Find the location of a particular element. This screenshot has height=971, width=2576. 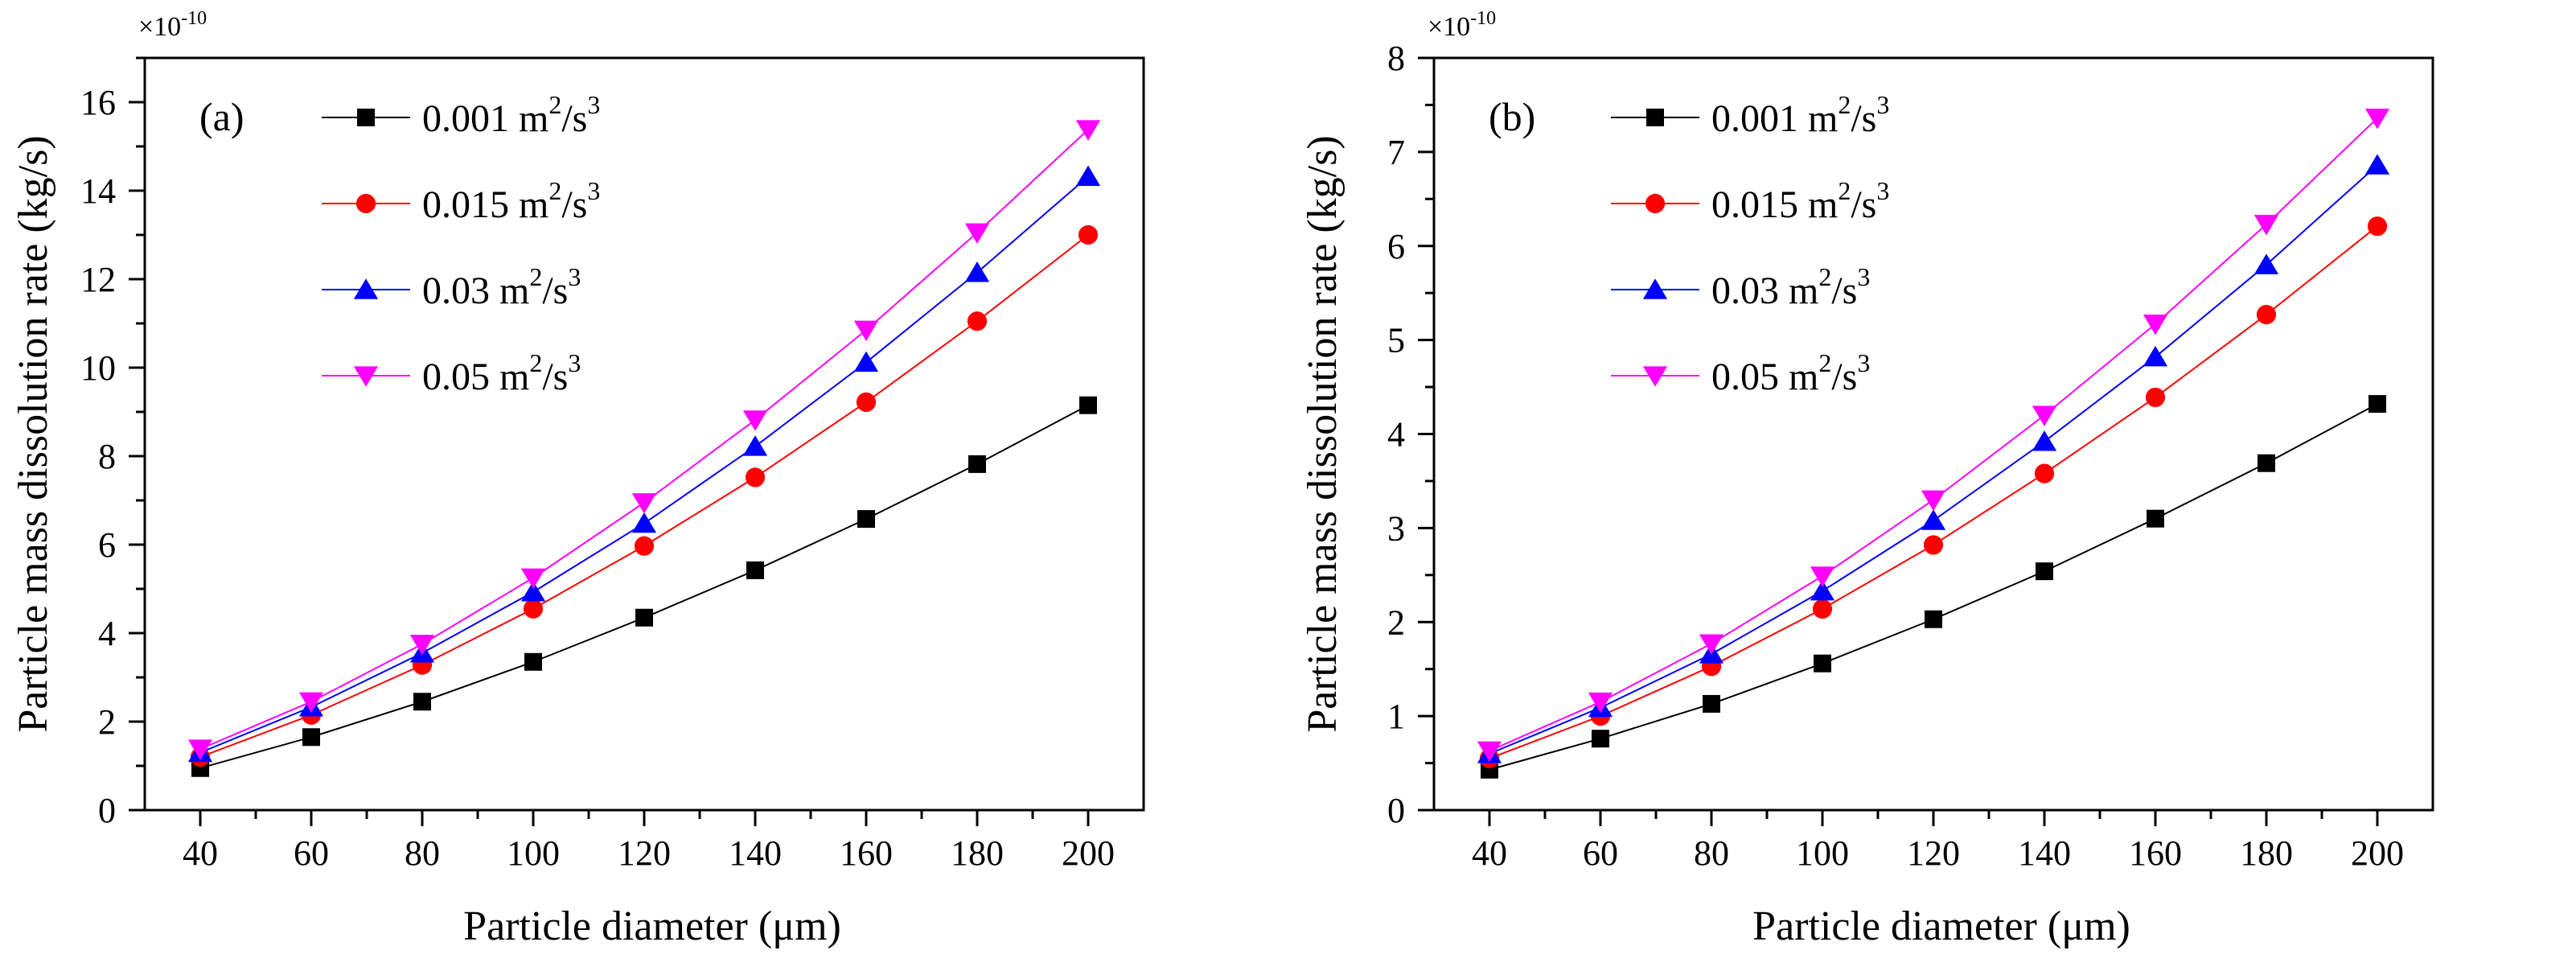

legend-label: 0.05 m2/s3 is located at coordinates (1790, 373).